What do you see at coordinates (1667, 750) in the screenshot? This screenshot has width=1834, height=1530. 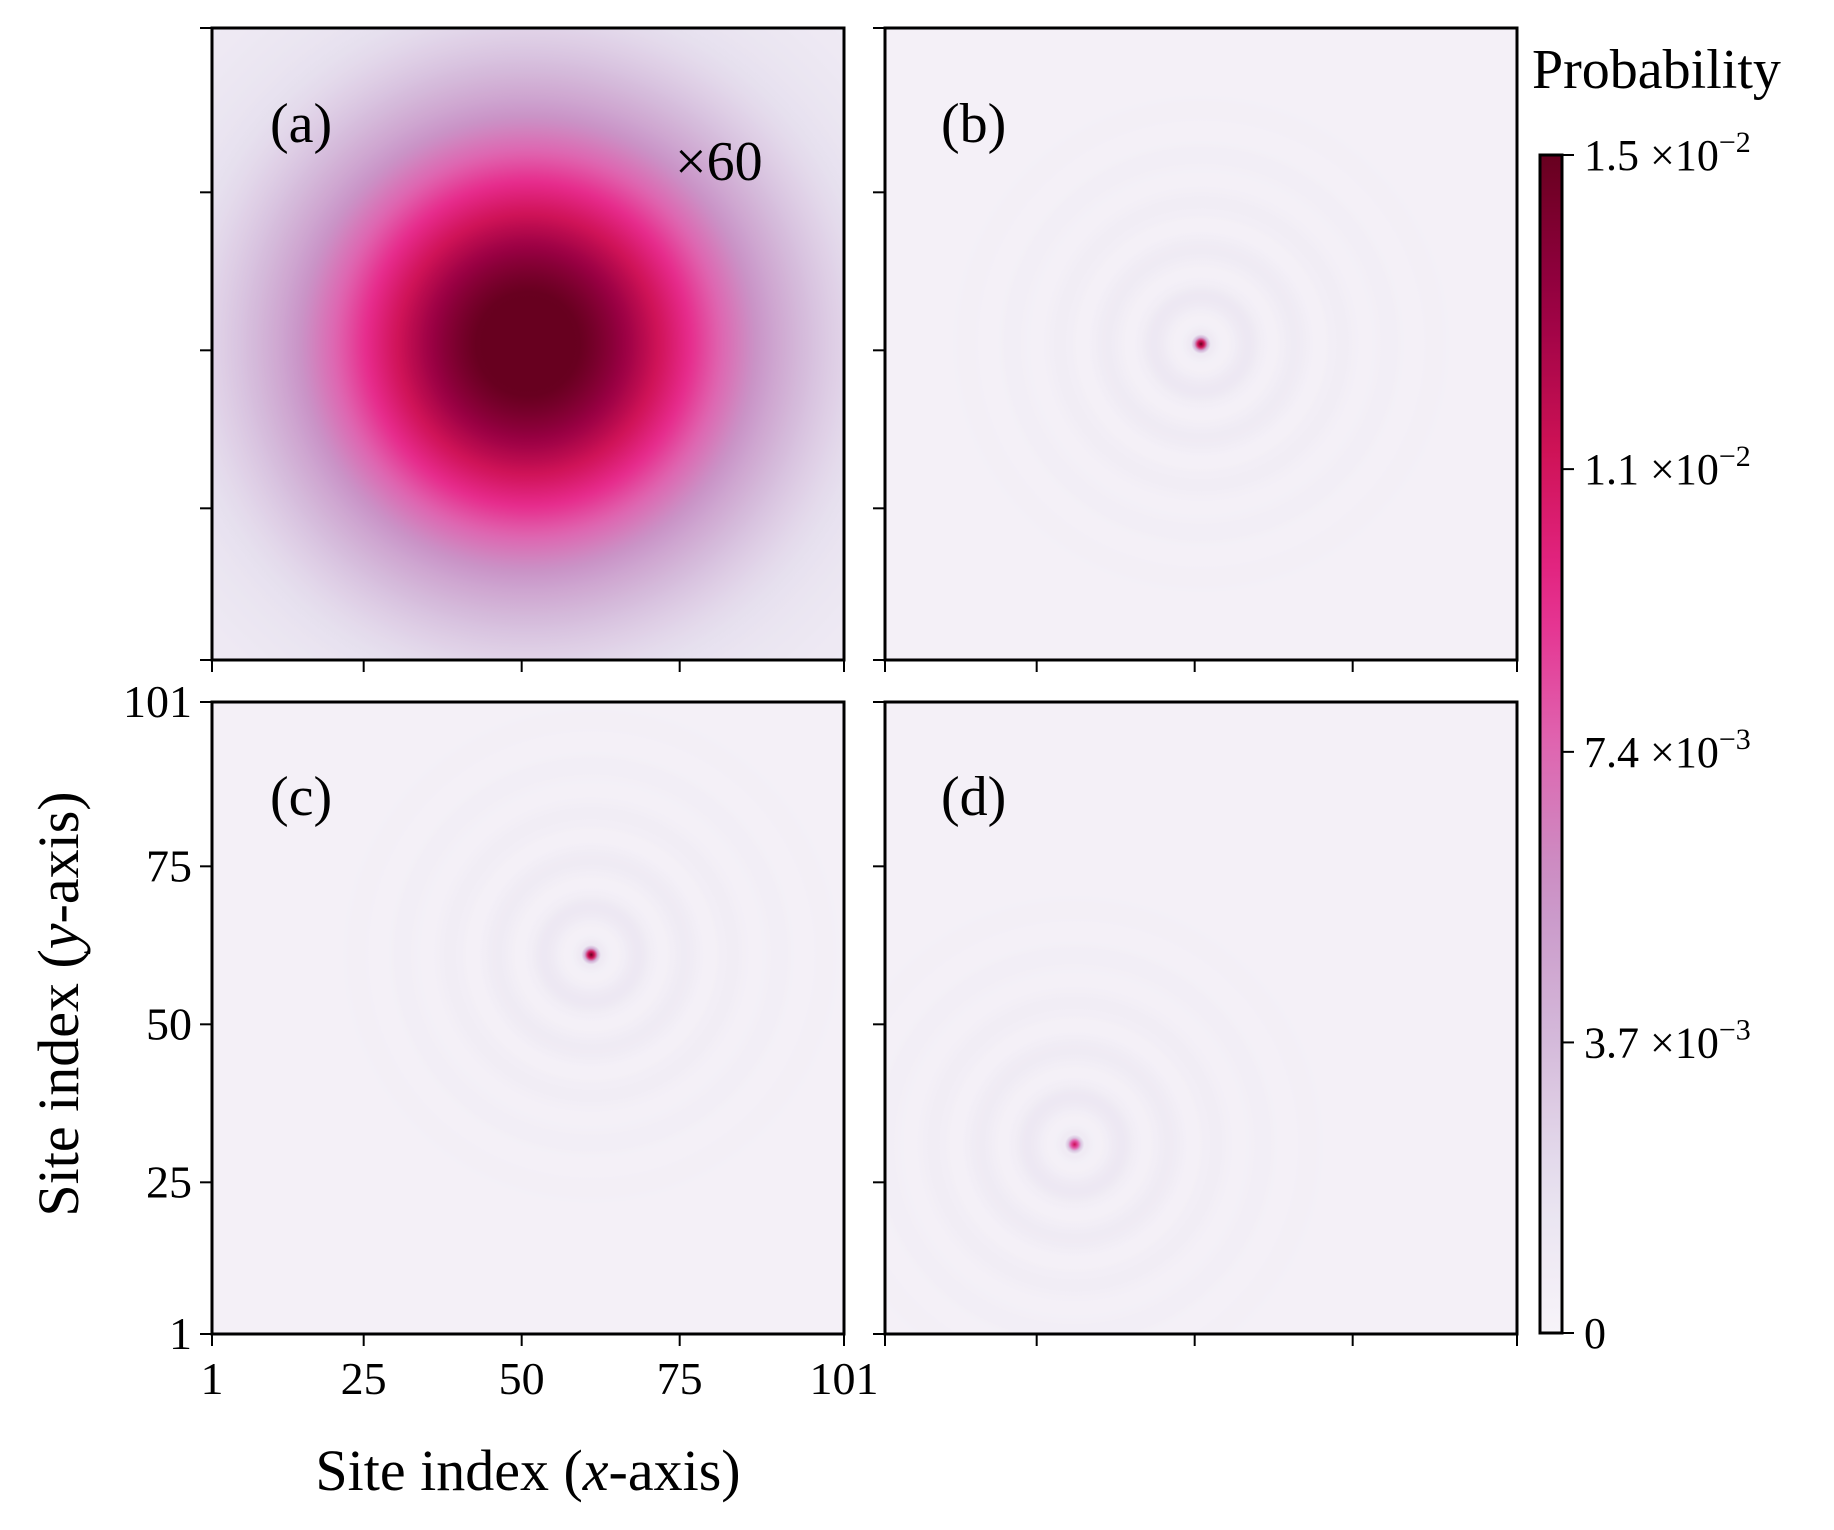 I see `colorbar-tick-label: 7.4 ×10⁻³` at bounding box center [1667, 750].